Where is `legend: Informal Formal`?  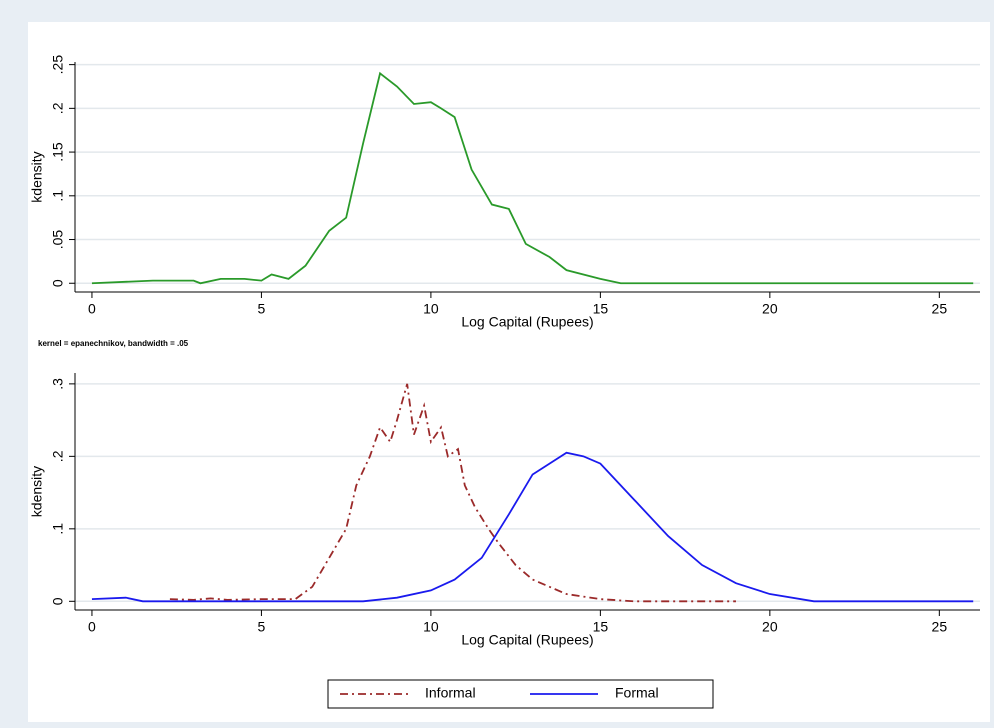
legend: Informal Formal is located at coordinates (520, 694).